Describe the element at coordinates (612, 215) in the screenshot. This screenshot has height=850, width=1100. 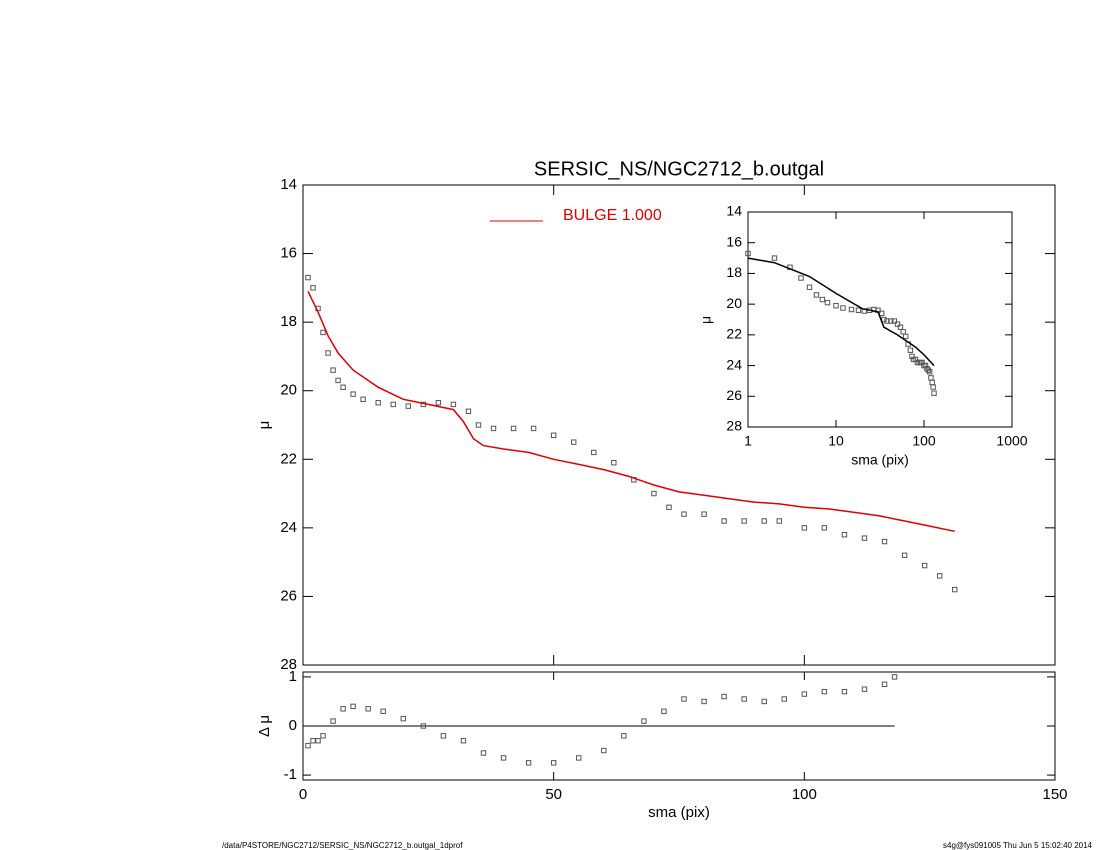
I see `legend-label: BULGE 1.000` at that location.